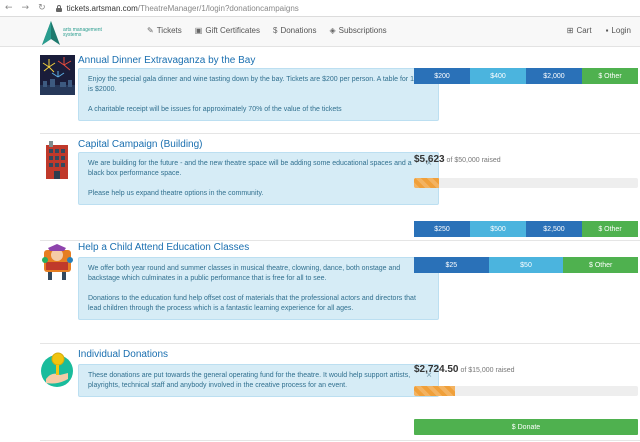 The image size is (640, 442). Describe the element at coordinates (57, 262) in the screenshot. I see `child-performer-image` at that location.